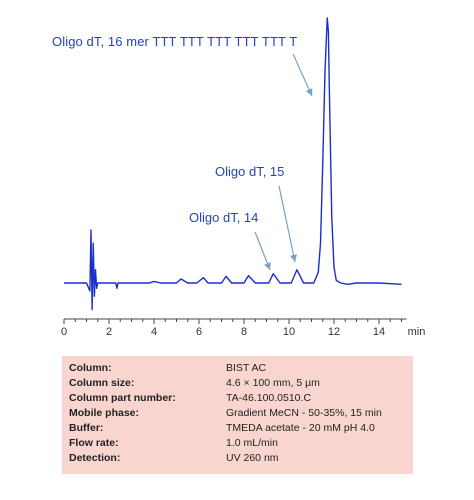 The height and width of the screenshot is (500, 474). Describe the element at coordinates (102, 383) in the screenshot. I see `condition-label: Column size:` at that location.